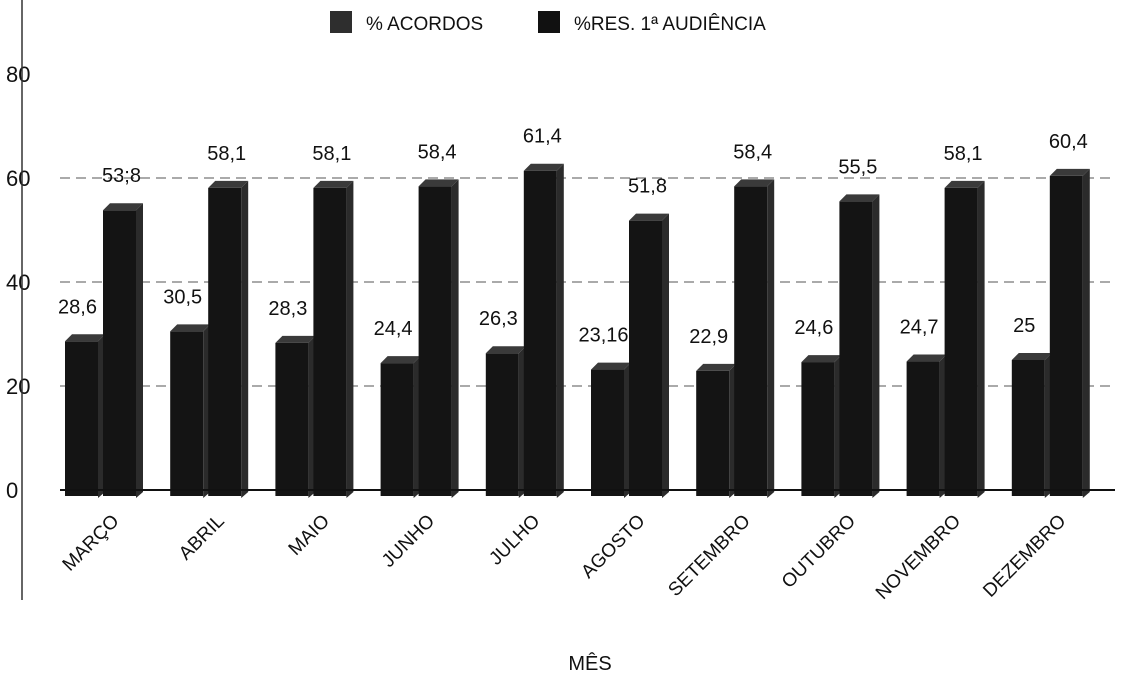 Image resolution: width=1127 pixels, height=682 pixels. I want to click on data-label-res-1a-audiencia-março: 53;8, so click(121, 176).